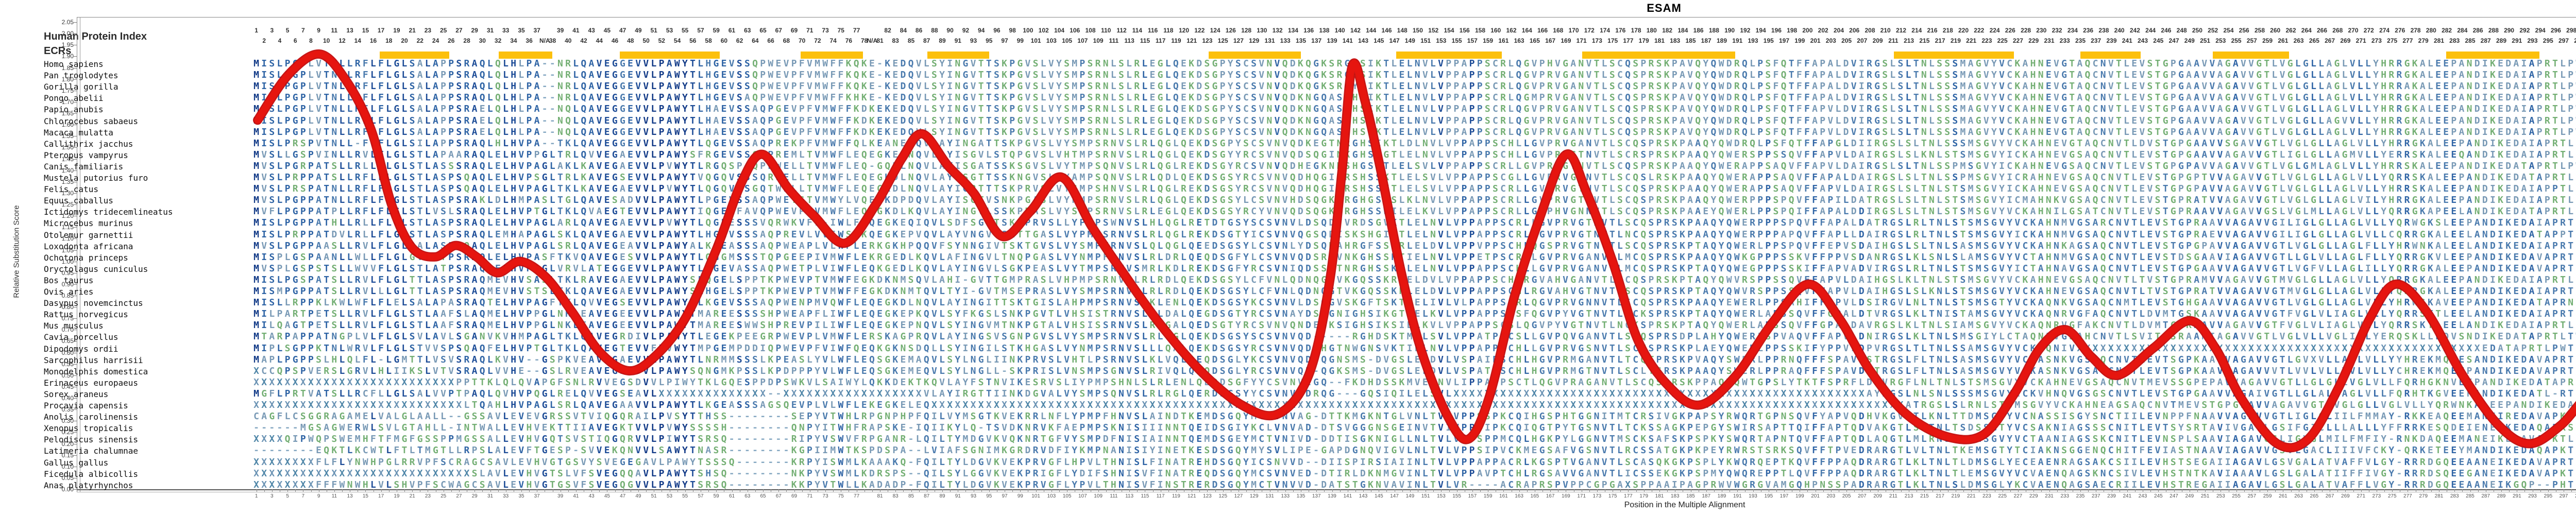 This screenshot has height=515, width=2576. I want to click on column-number: 249, so click(2189, 41).